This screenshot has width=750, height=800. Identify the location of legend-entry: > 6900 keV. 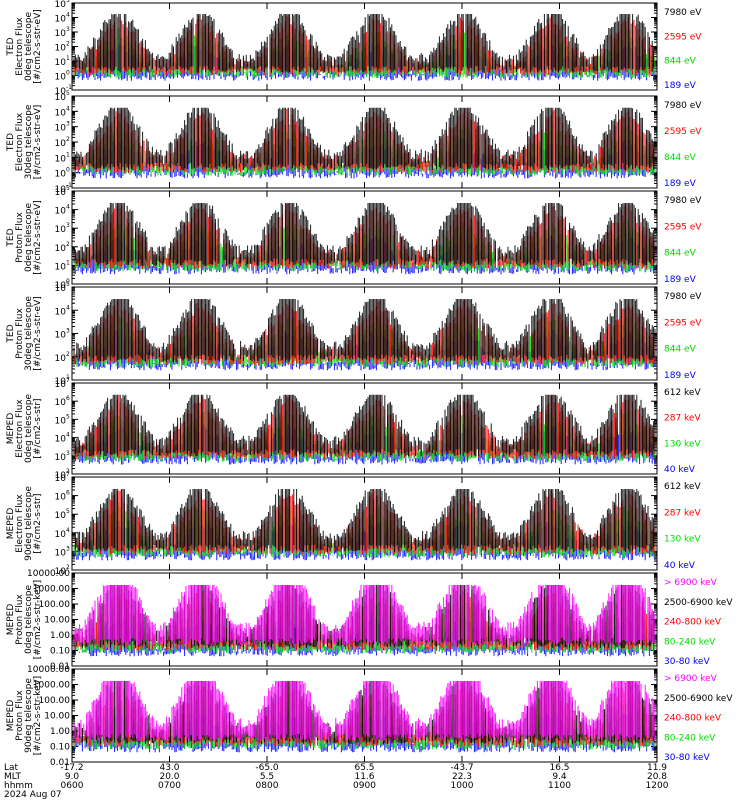
(691, 583).